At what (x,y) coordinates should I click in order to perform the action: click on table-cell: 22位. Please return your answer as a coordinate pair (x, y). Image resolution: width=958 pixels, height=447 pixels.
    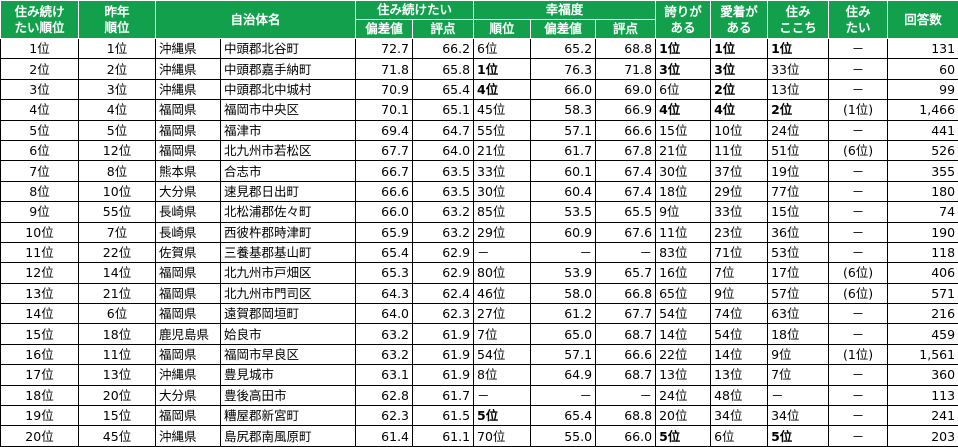
    Looking at the image, I should click on (117, 252).